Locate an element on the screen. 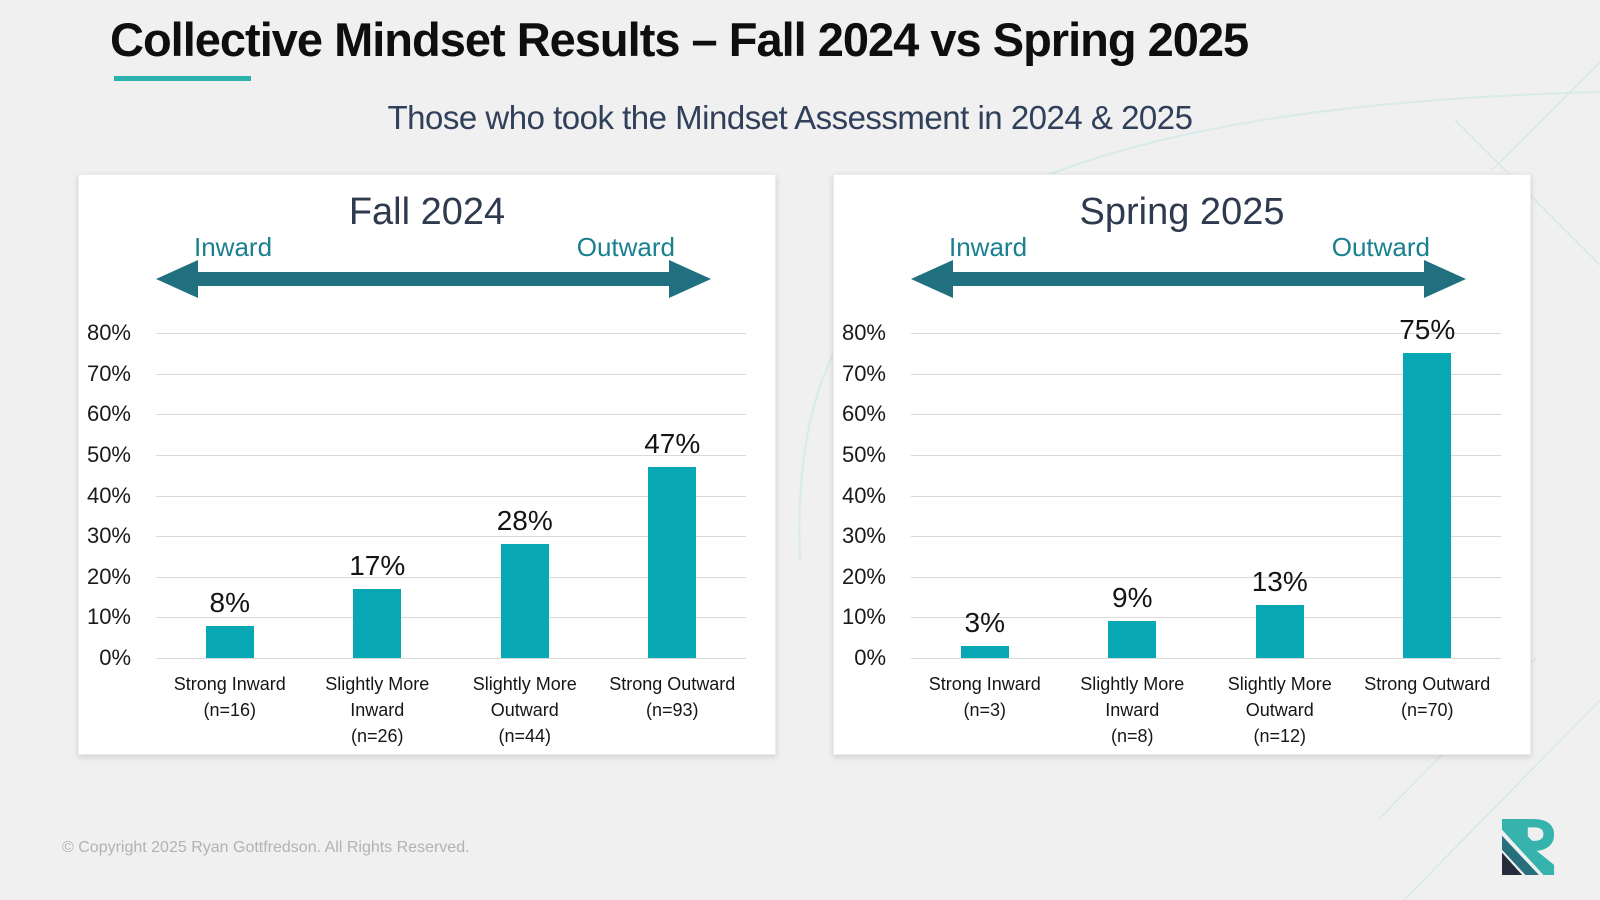 Image resolution: width=1600 pixels, height=900 pixels. bar-value-label: 3% is located at coordinates (984, 622).